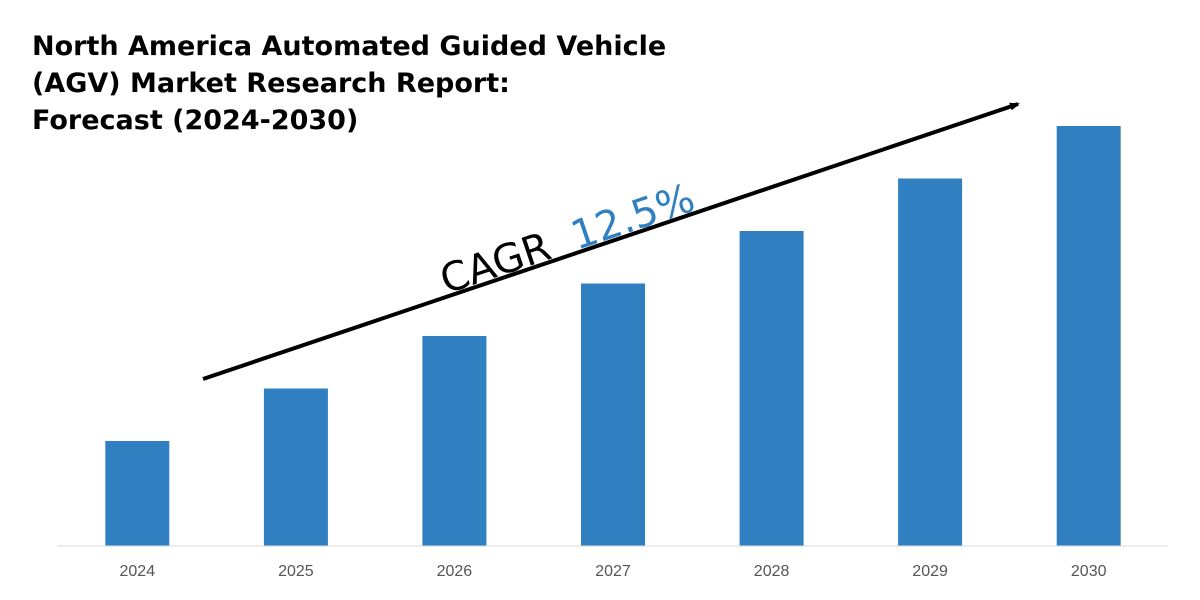 This screenshot has width=1200, height=600. What do you see at coordinates (496, 264) in the screenshot?
I see `cagr-prefix: CAGR` at bounding box center [496, 264].